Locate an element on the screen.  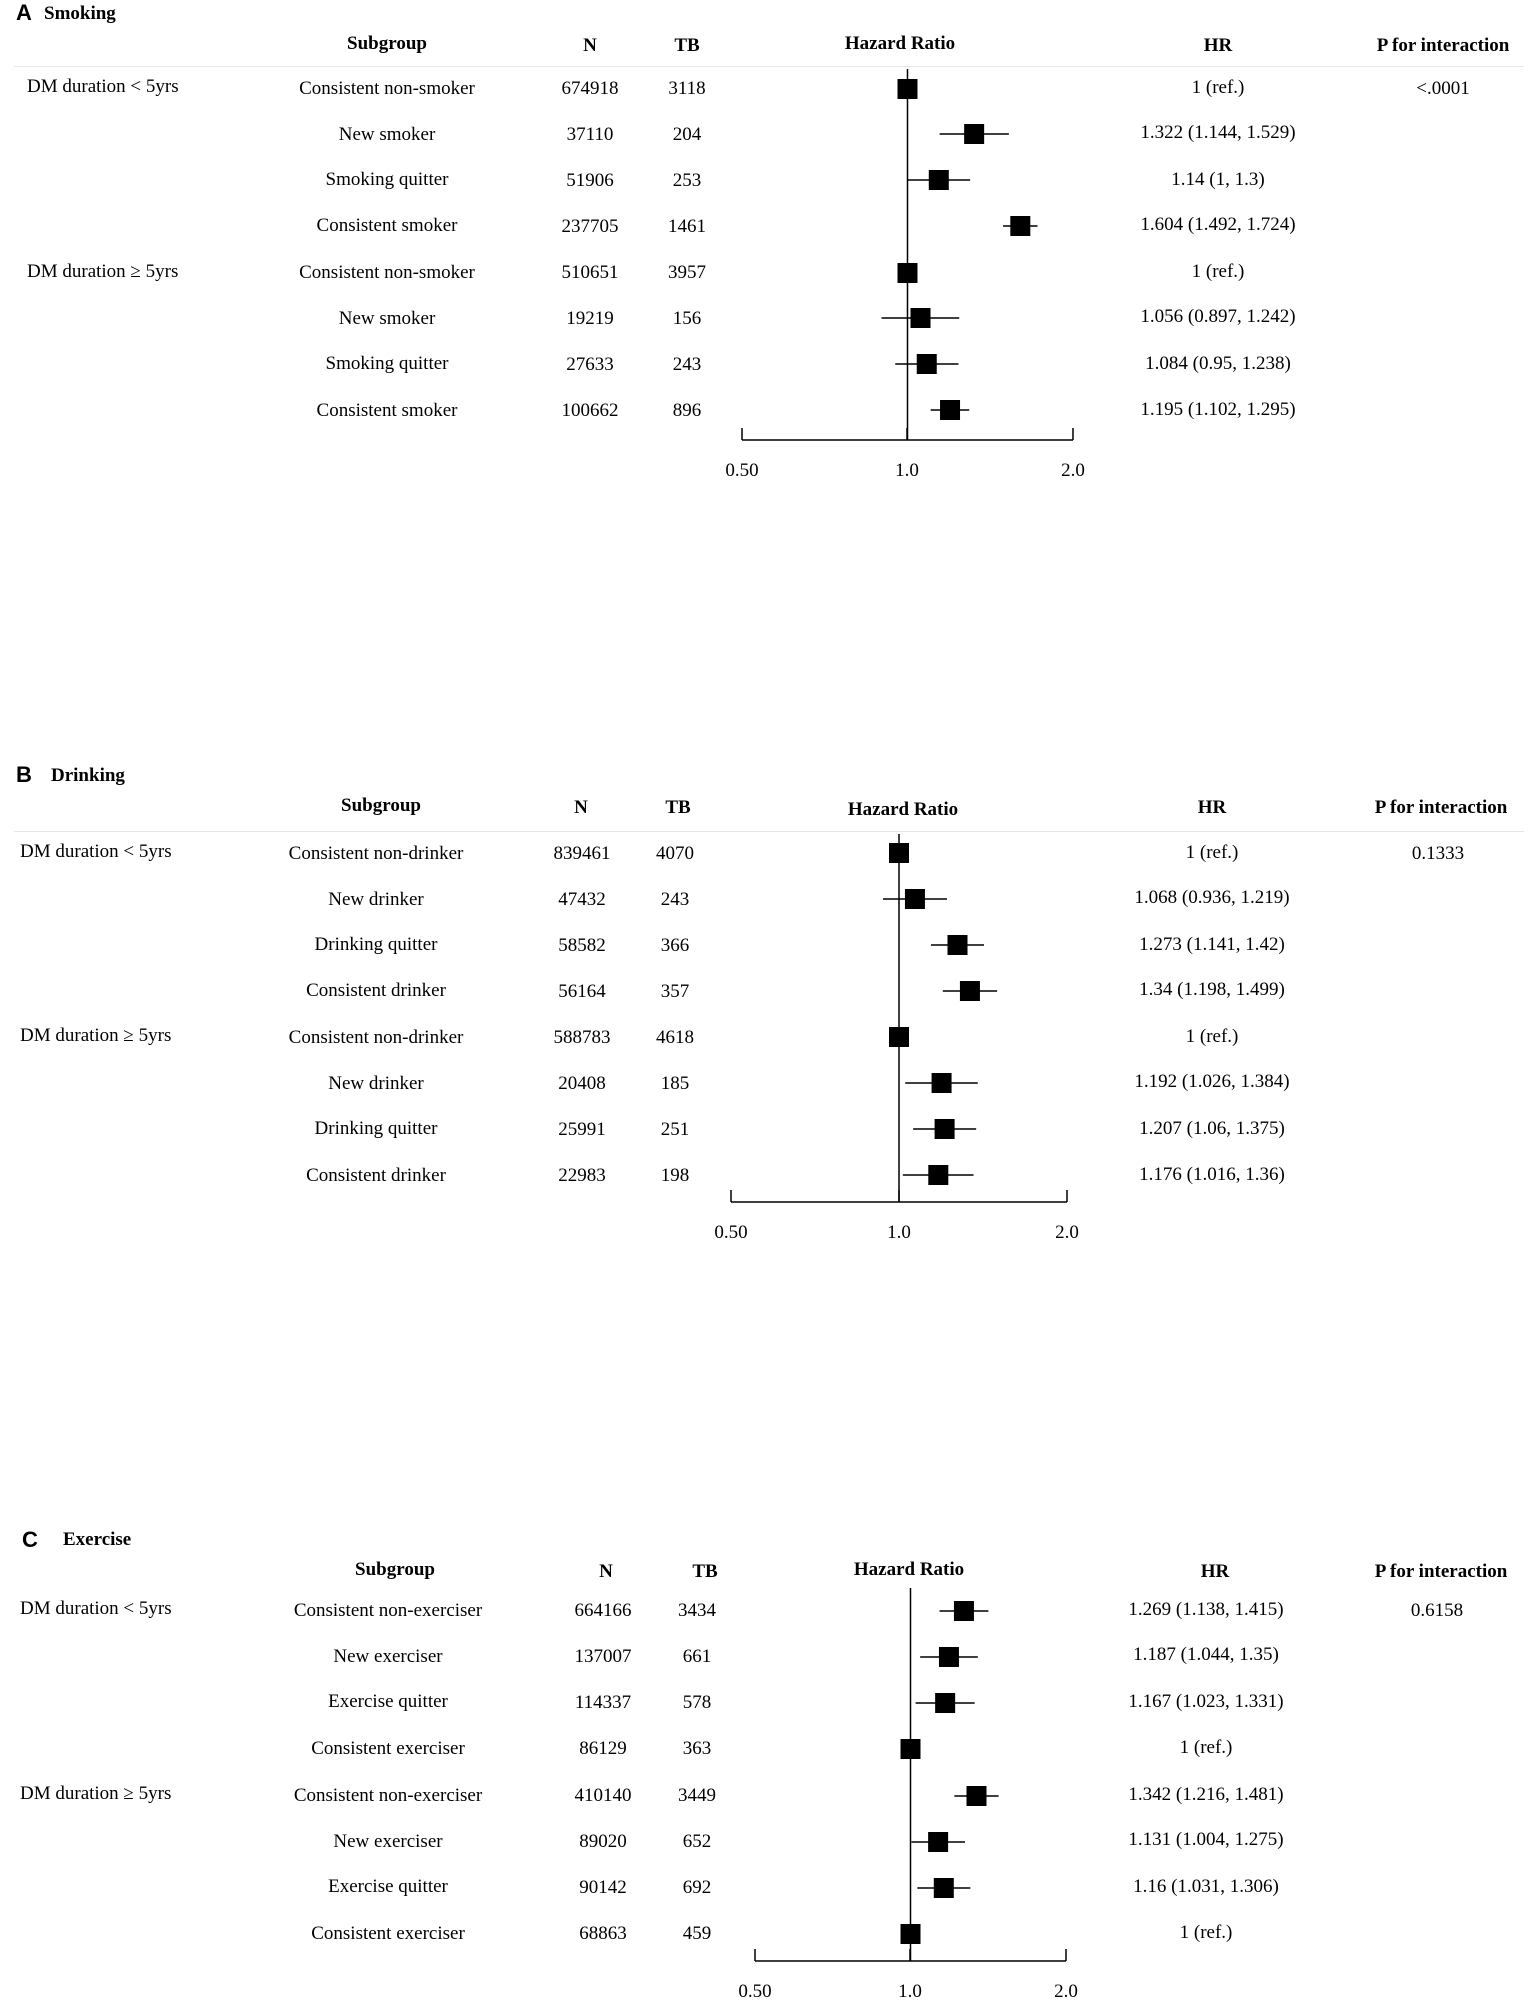
tb-value: 366 is located at coordinates (675, 945).